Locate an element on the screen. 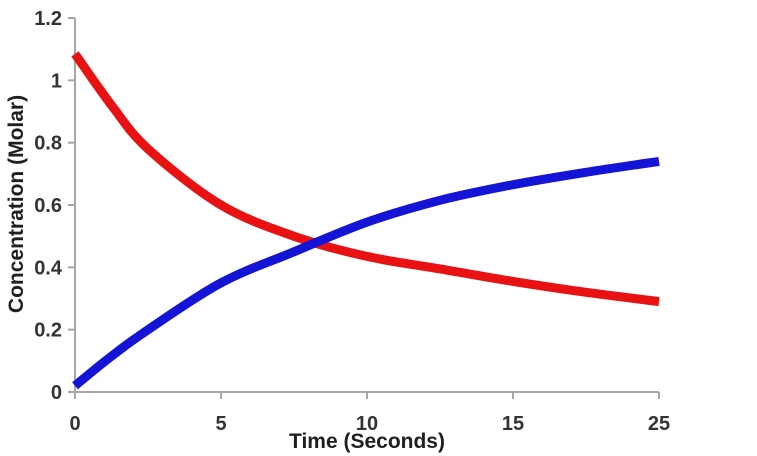 The width and height of the screenshot is (757, 456). y-tick-label: 0 is located at coordinates (56, 393).